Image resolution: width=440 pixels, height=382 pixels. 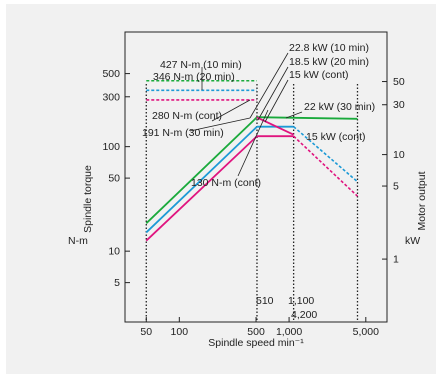 I want to click on y-left-axis-title: Spindle torque, so click(x=88, y=199).